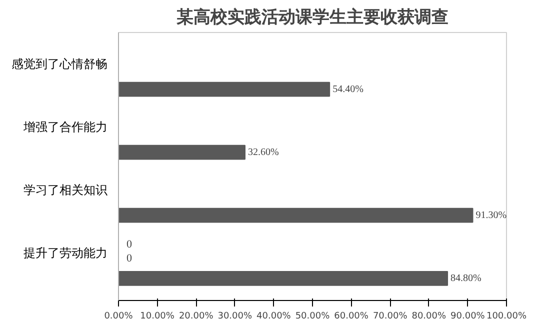 Image resolution: width=554 pixels, height=324 pixels. I want to click on data-label: 32.60%, so click(263, 152).